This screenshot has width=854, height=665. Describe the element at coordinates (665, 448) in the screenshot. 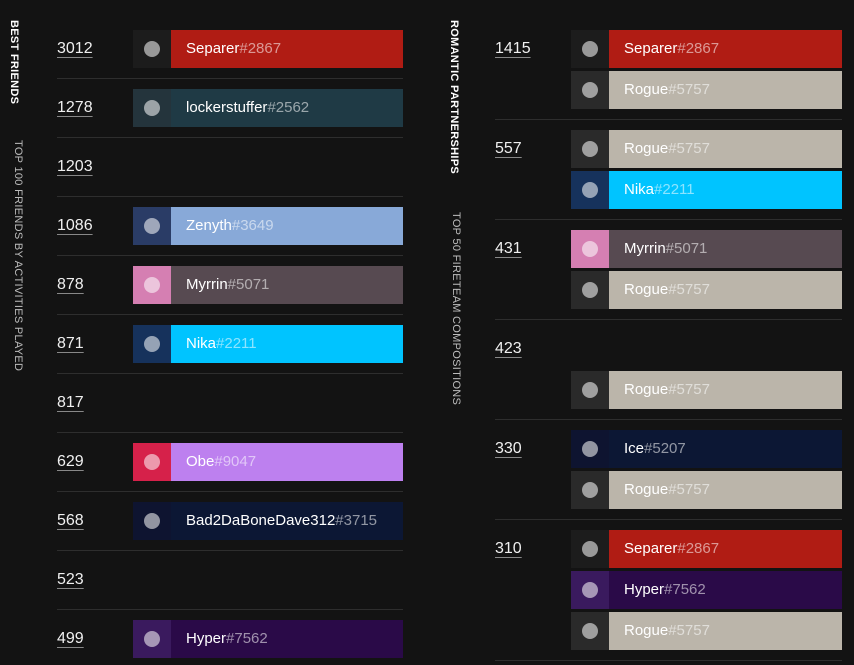

I see `player-tag: #5207` at that location.